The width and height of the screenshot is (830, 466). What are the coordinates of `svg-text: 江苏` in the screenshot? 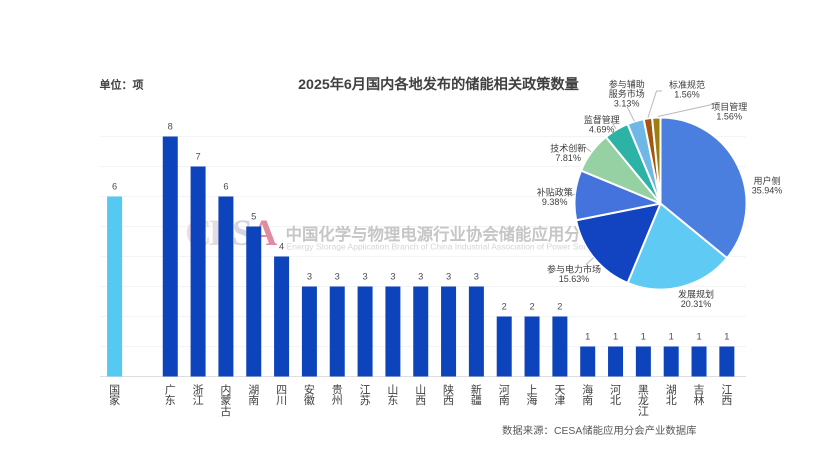 It's located at (365, 395).